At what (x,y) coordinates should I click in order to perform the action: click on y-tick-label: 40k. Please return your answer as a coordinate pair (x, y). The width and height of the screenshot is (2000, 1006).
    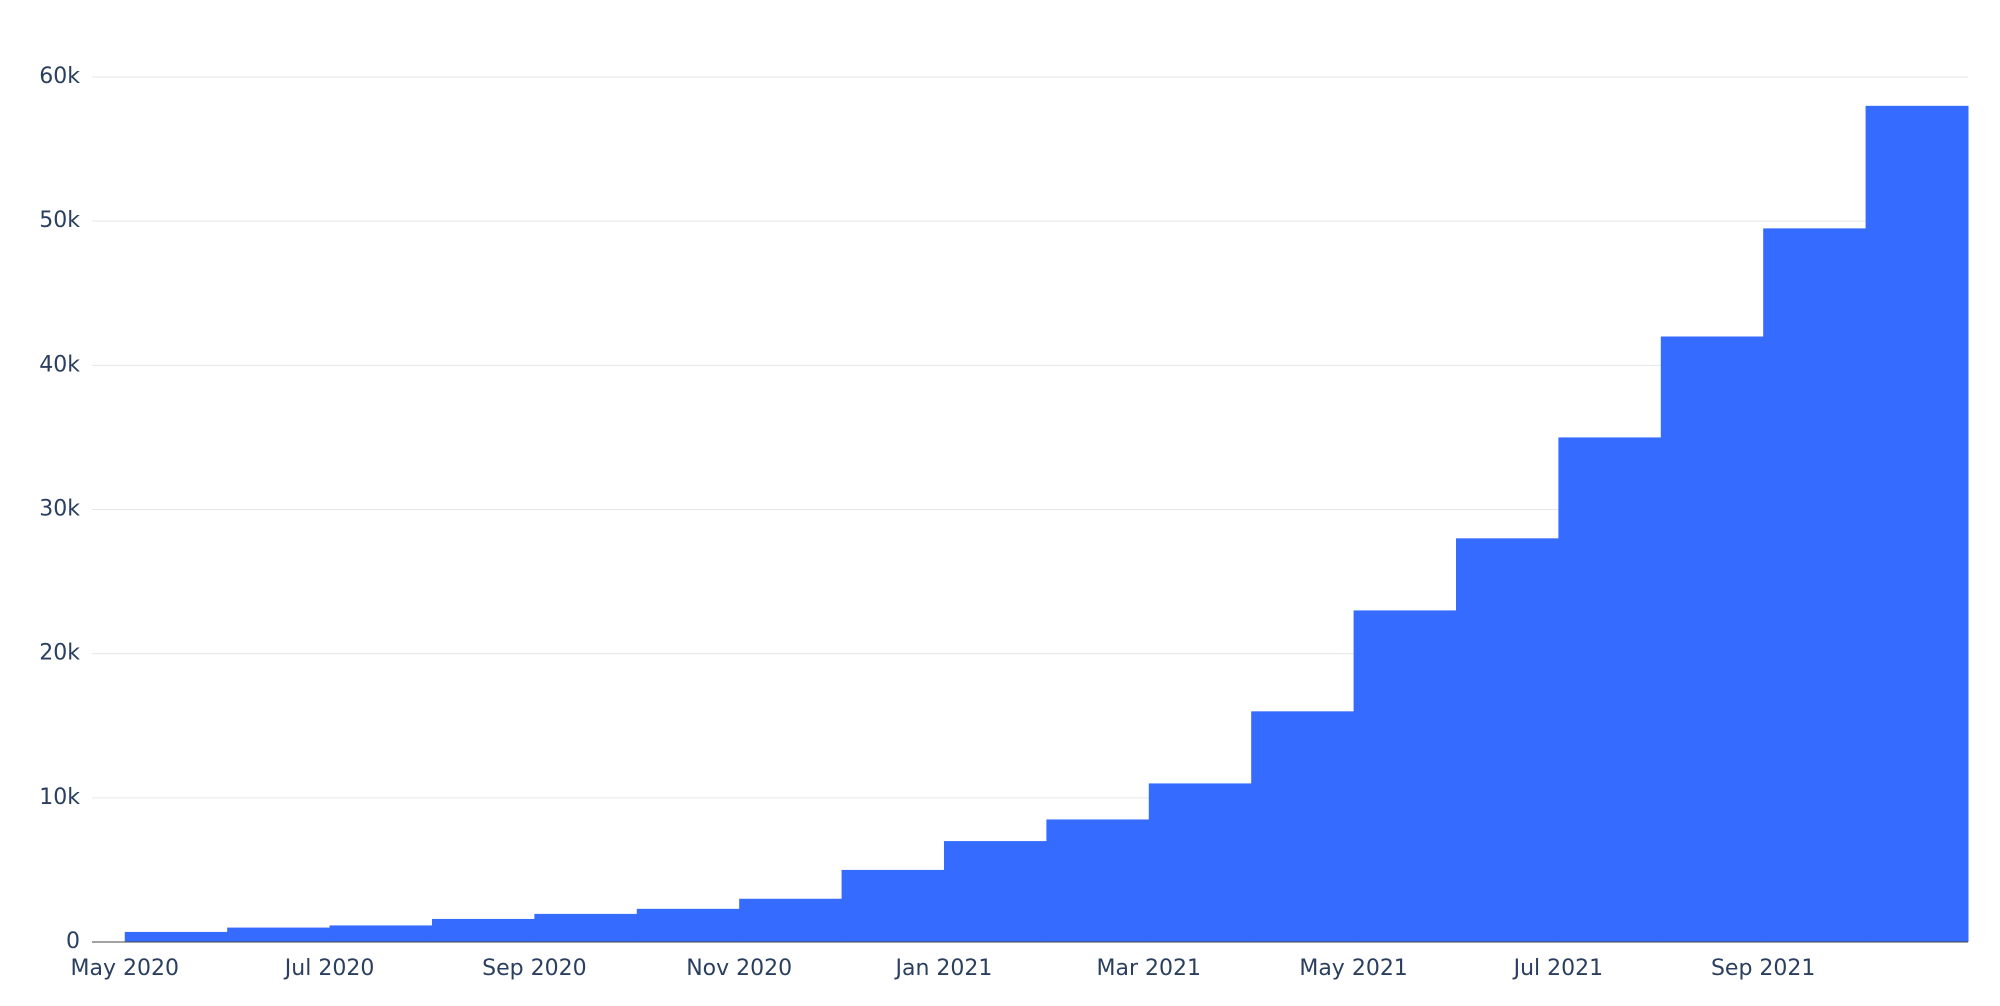
    Looking at the image, I should click on (59, 364).